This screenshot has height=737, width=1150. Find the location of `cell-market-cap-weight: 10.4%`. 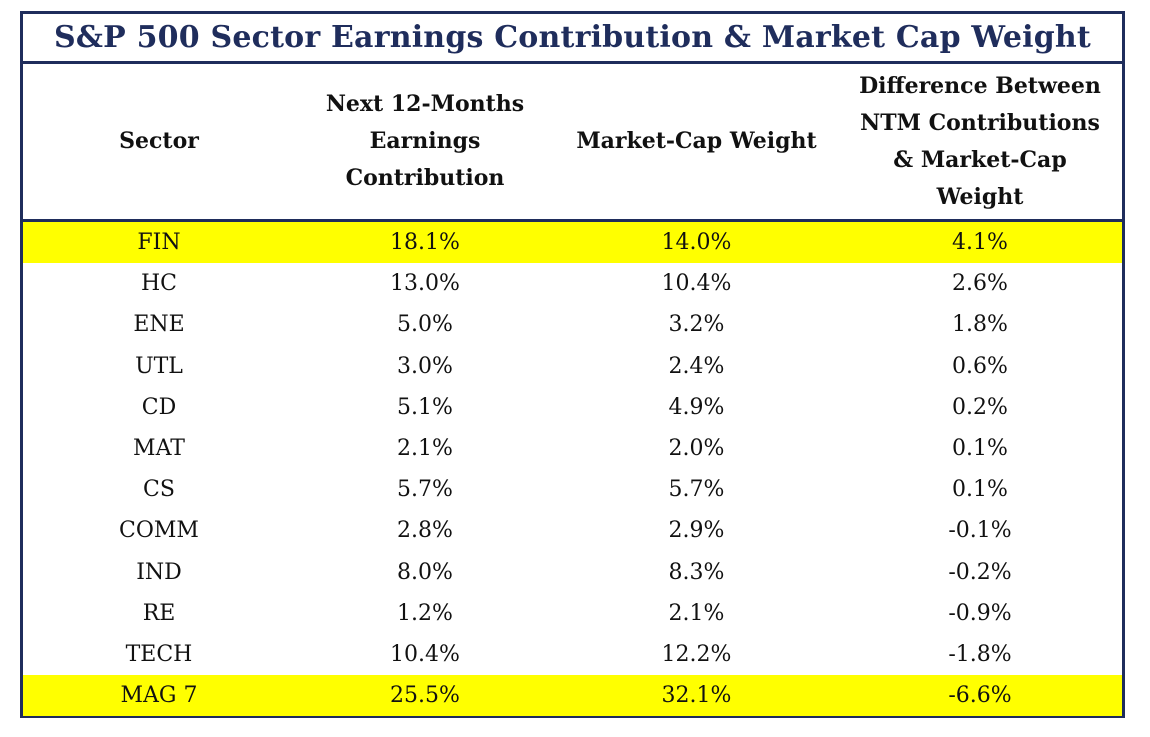

cell-market-cap-weight: 10.4% is located at coordinates (696, 284).